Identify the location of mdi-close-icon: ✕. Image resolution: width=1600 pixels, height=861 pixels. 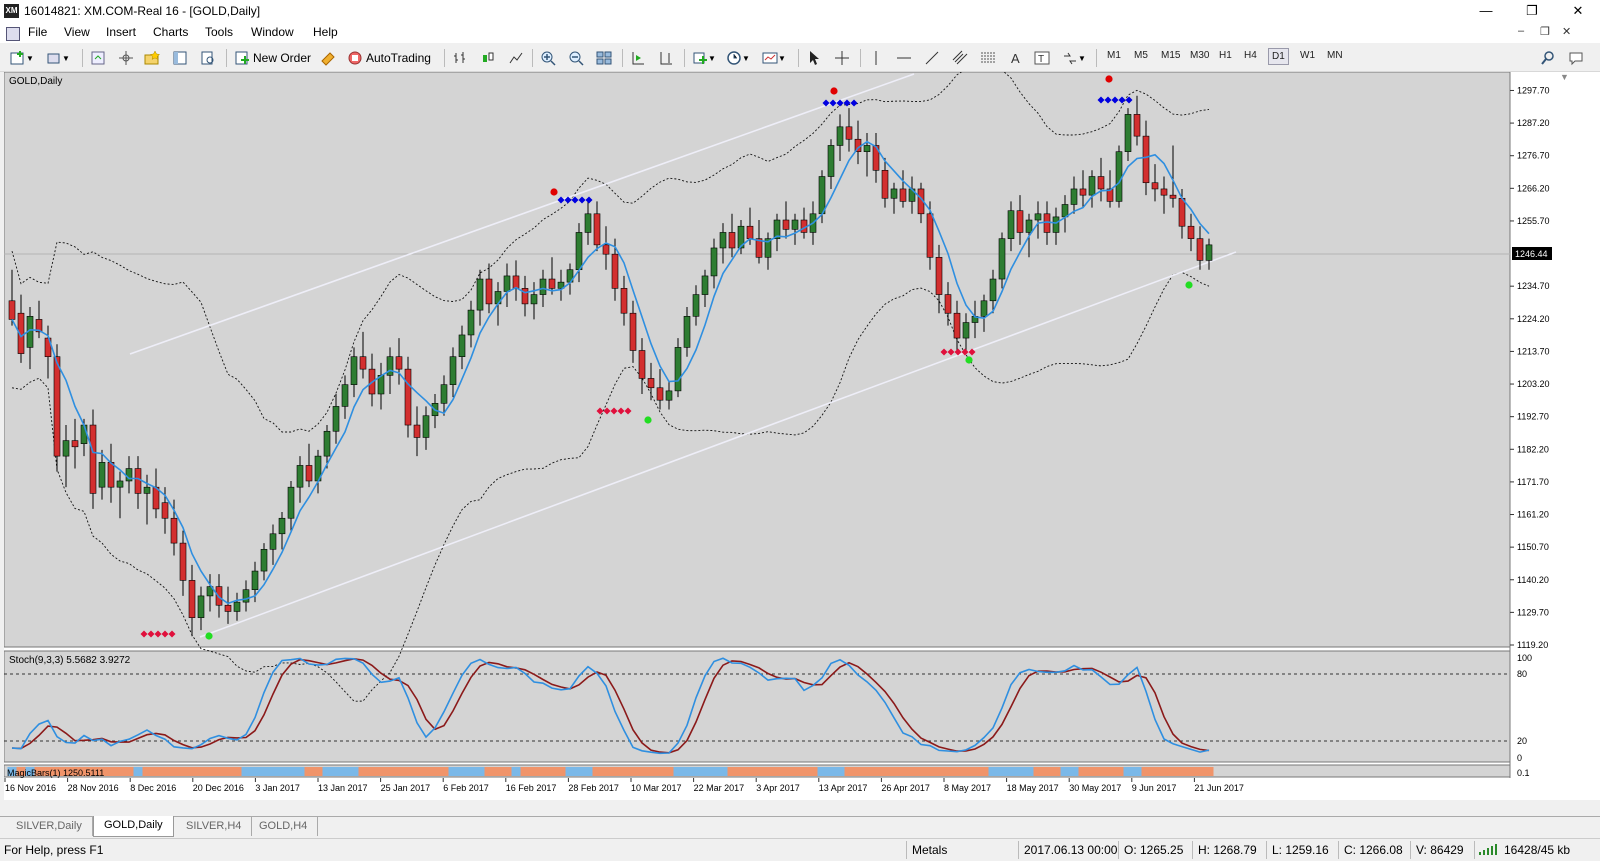
(1567, 32).